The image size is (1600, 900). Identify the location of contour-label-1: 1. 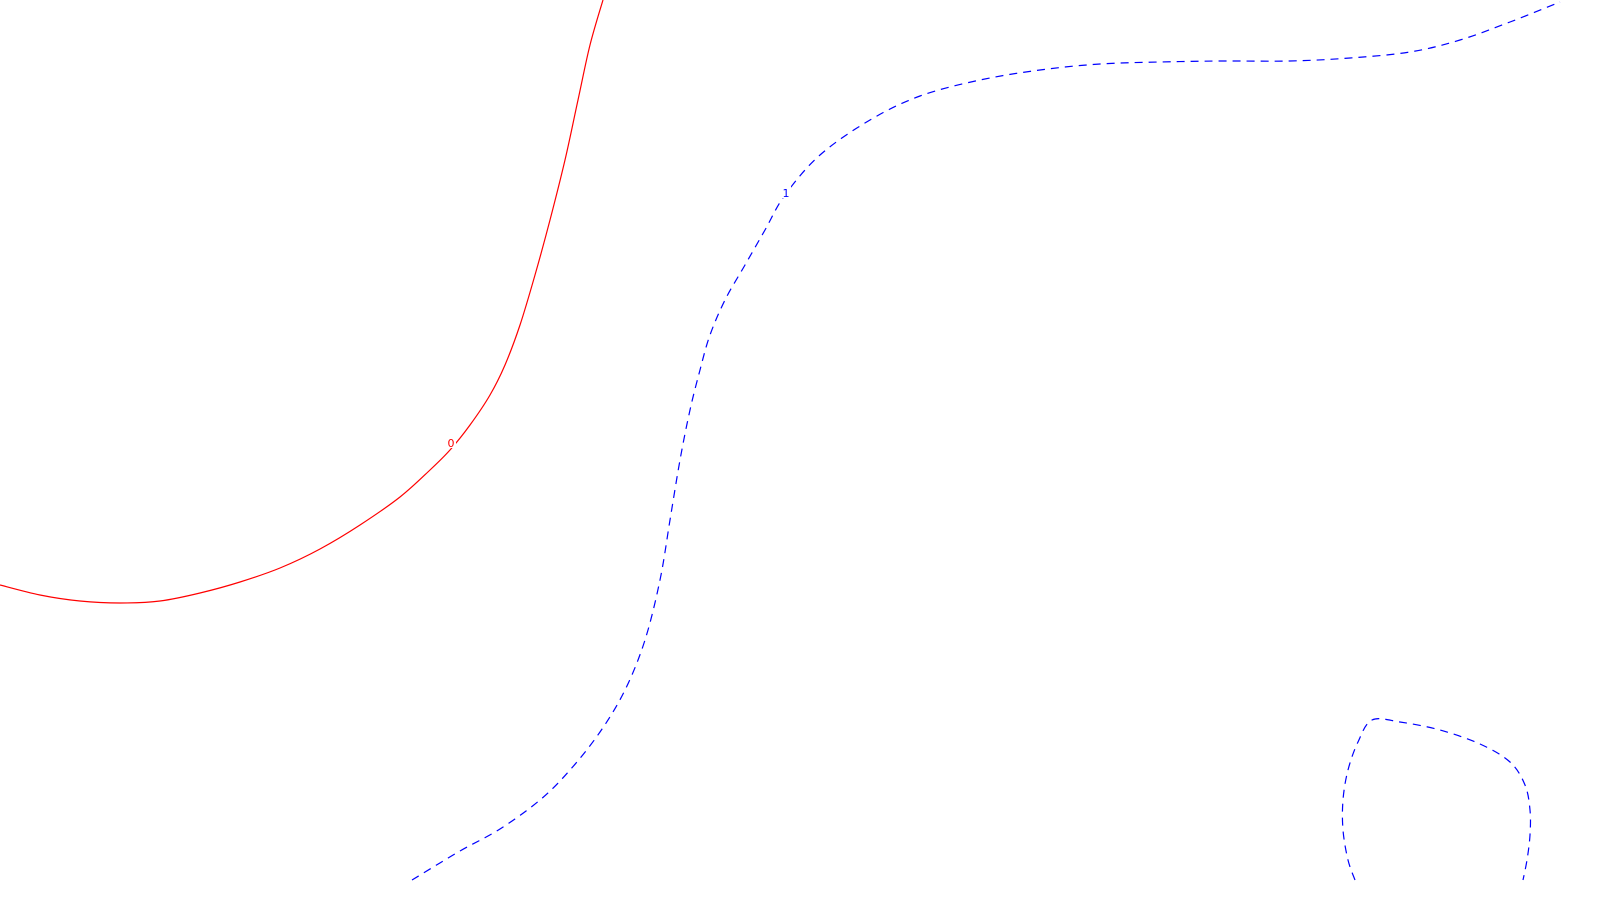
(786, 193).